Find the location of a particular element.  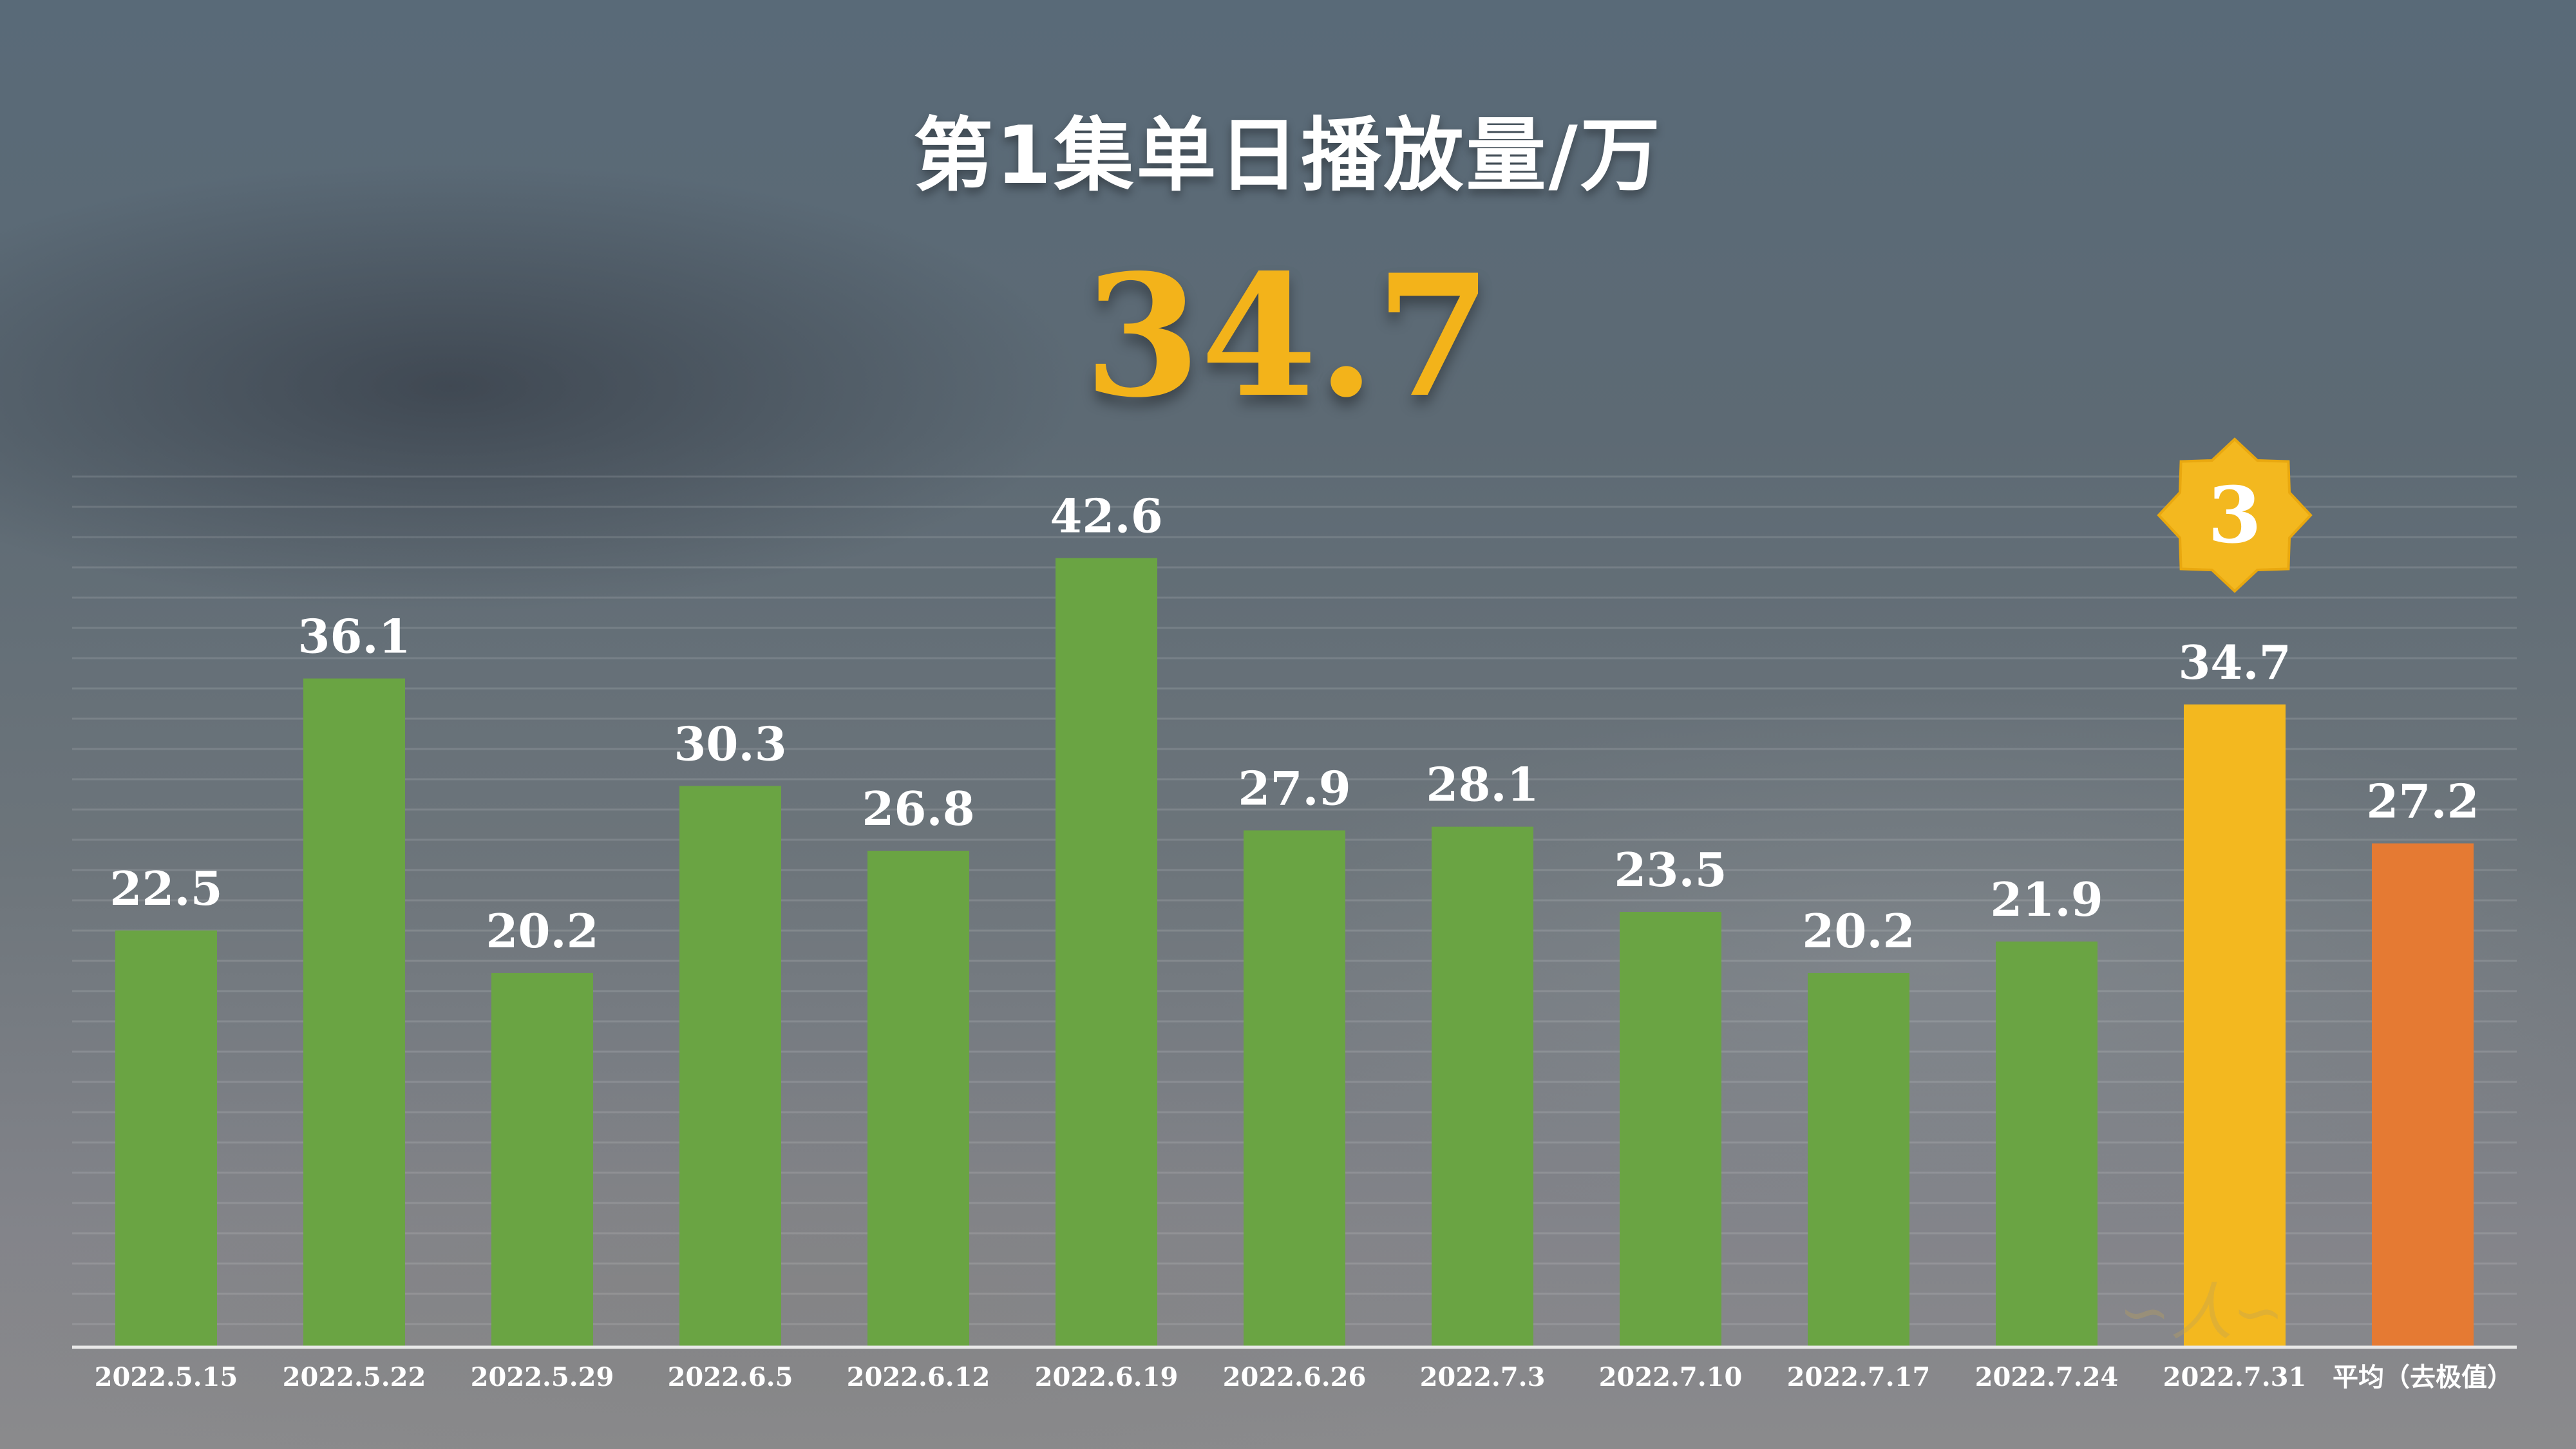

star-icon is located at coordinates (2235, 515).